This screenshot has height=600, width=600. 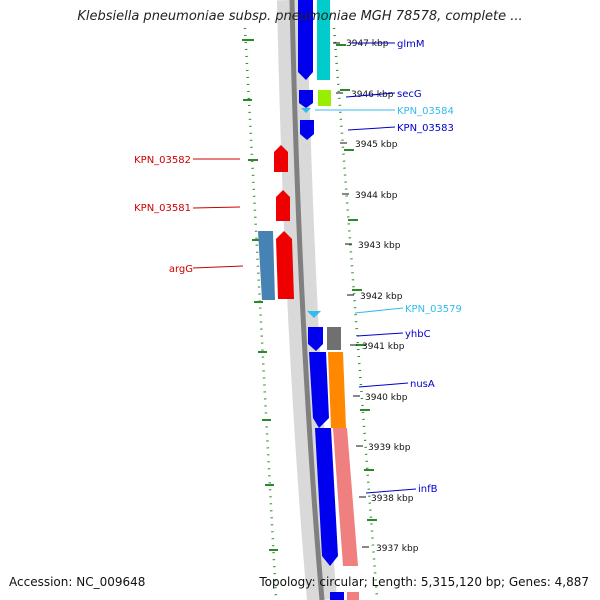 What do you see at coordinates (425, 128) in the screenshot?
I see `gene-label-KPN_03583: KPN_03583` at bounding box center [425, 128].